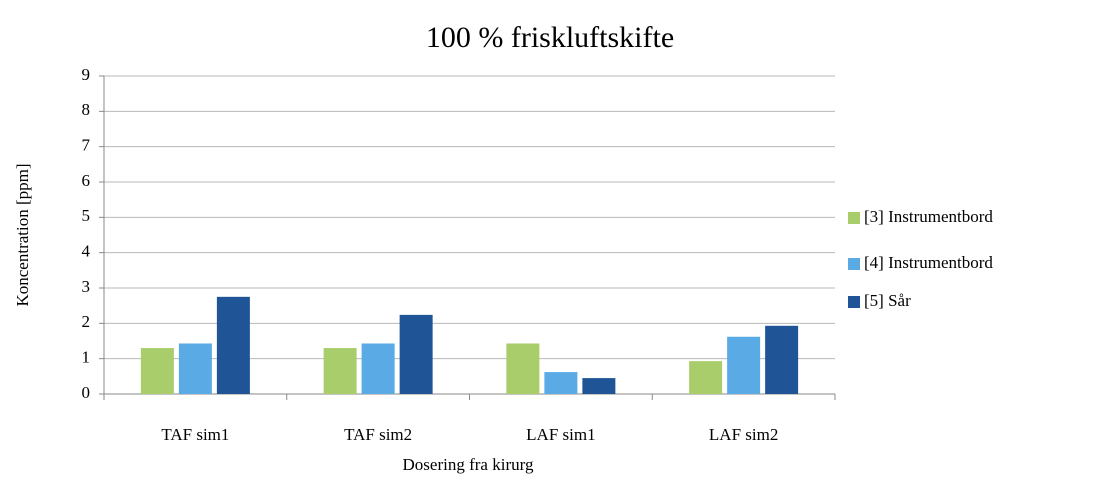 This screenshot has width=1100, height=483. I want to click on legend-label: [4] Instrumentbord, so click(928, 262).